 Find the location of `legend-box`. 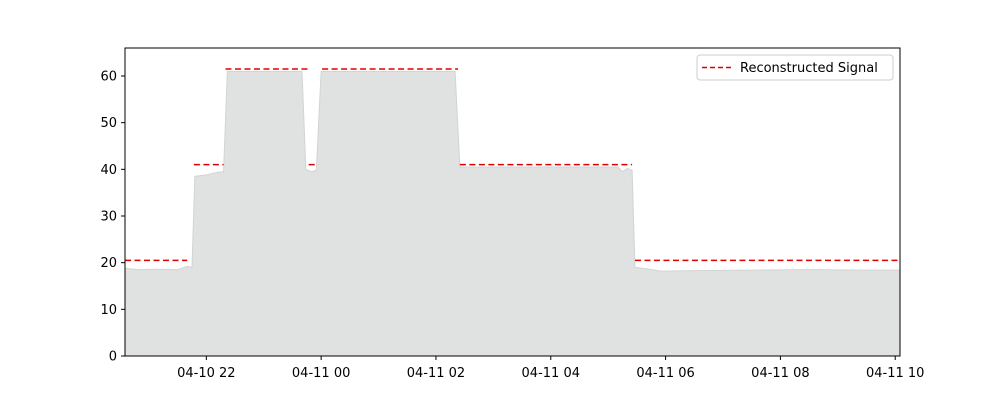

legend-box is located at coordinates (795, 67).